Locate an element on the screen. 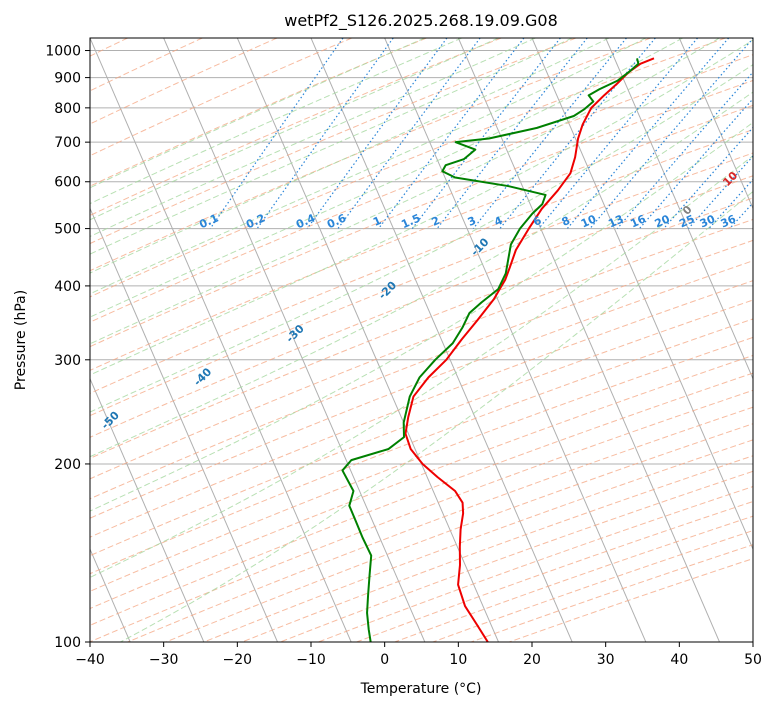 This screenshot has width=775, height=708. y-tick-label: 400 is located at coordinates (67, 287).